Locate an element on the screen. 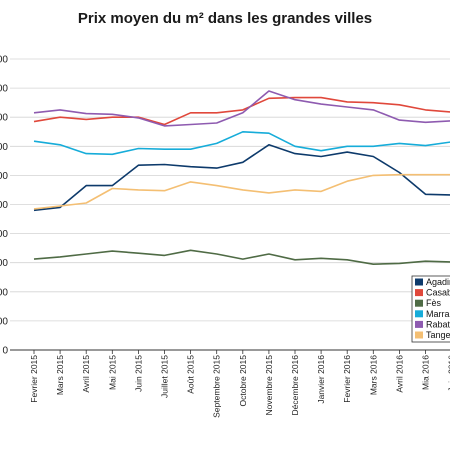 The width and height of the screenshot is (450, 450). y-tick-label: 14 000 is located at coordinates (4, 147).